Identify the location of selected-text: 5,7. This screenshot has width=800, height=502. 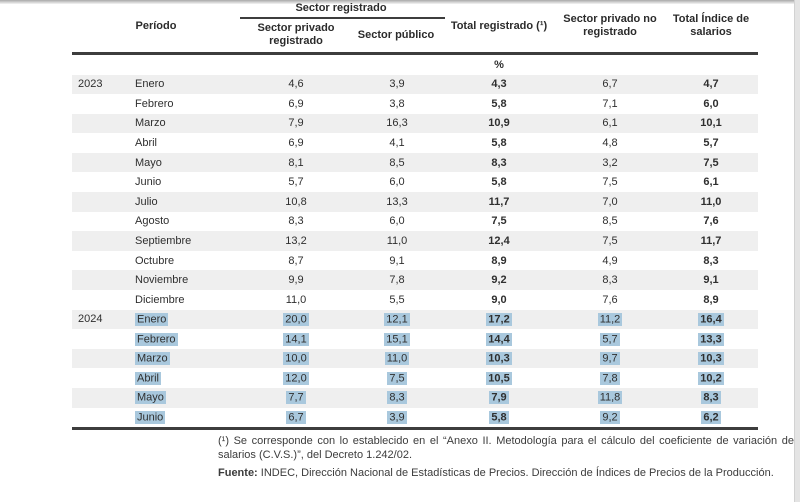
(610, 339).